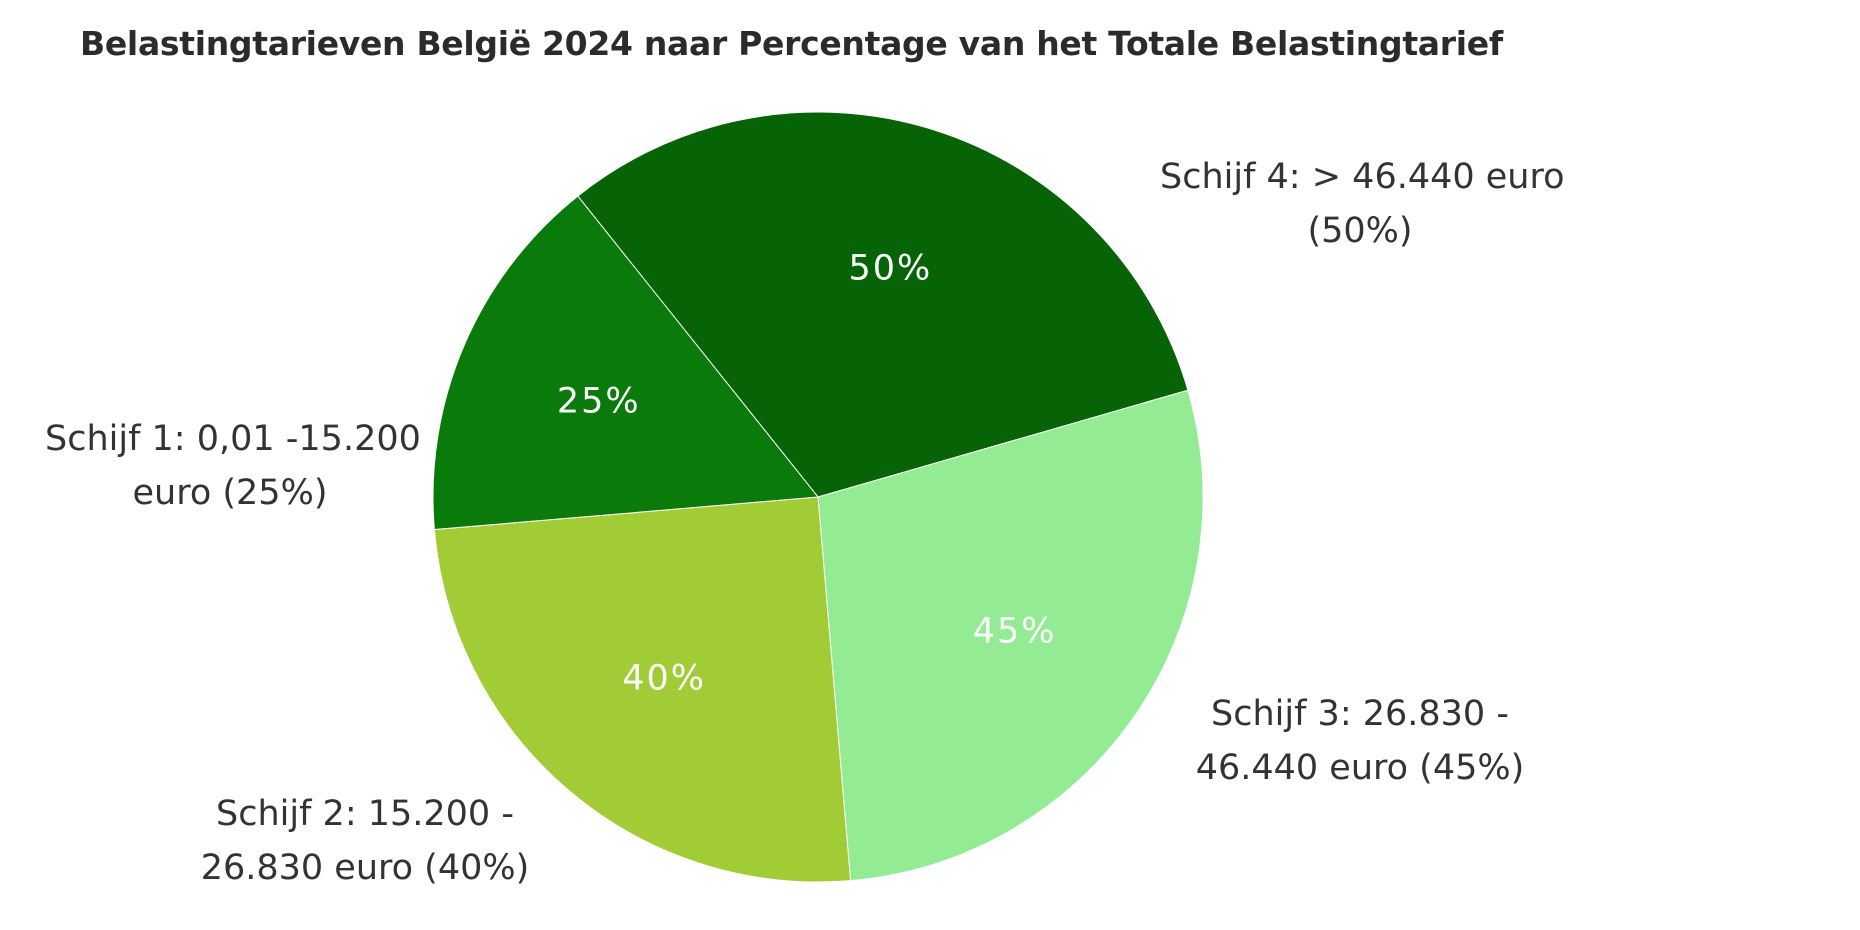 This screenshot has width=1860, height=930. Describe the element at coordinates (664, 678) in the screenshot. I see `pie-value-label-schijf-2: 40%` at that location.